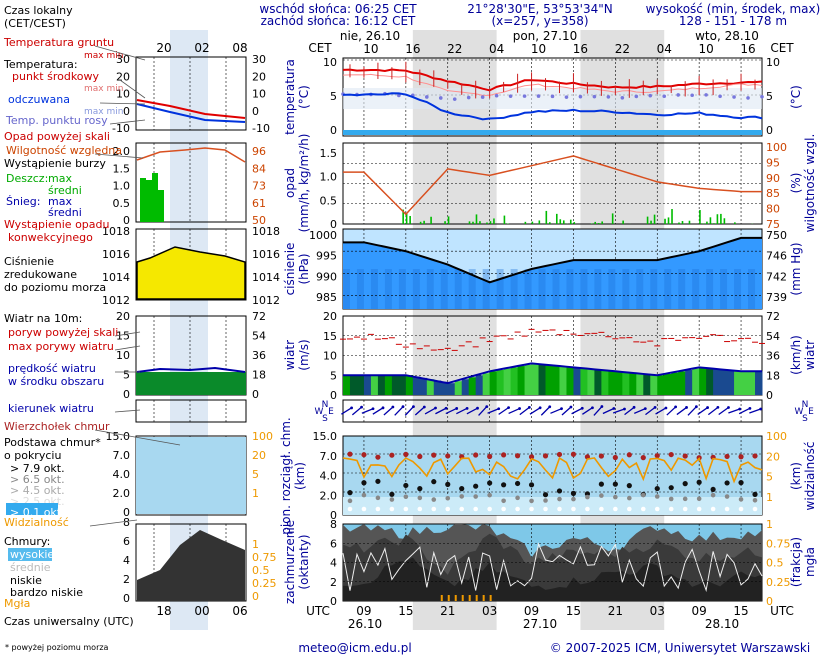 The height and width of the screenshot is (660, 820). What do you see at coordinates (304, 561) in the screenshot?
I see `cover-unit: (oktanty)` at bounding box center [304, 561].